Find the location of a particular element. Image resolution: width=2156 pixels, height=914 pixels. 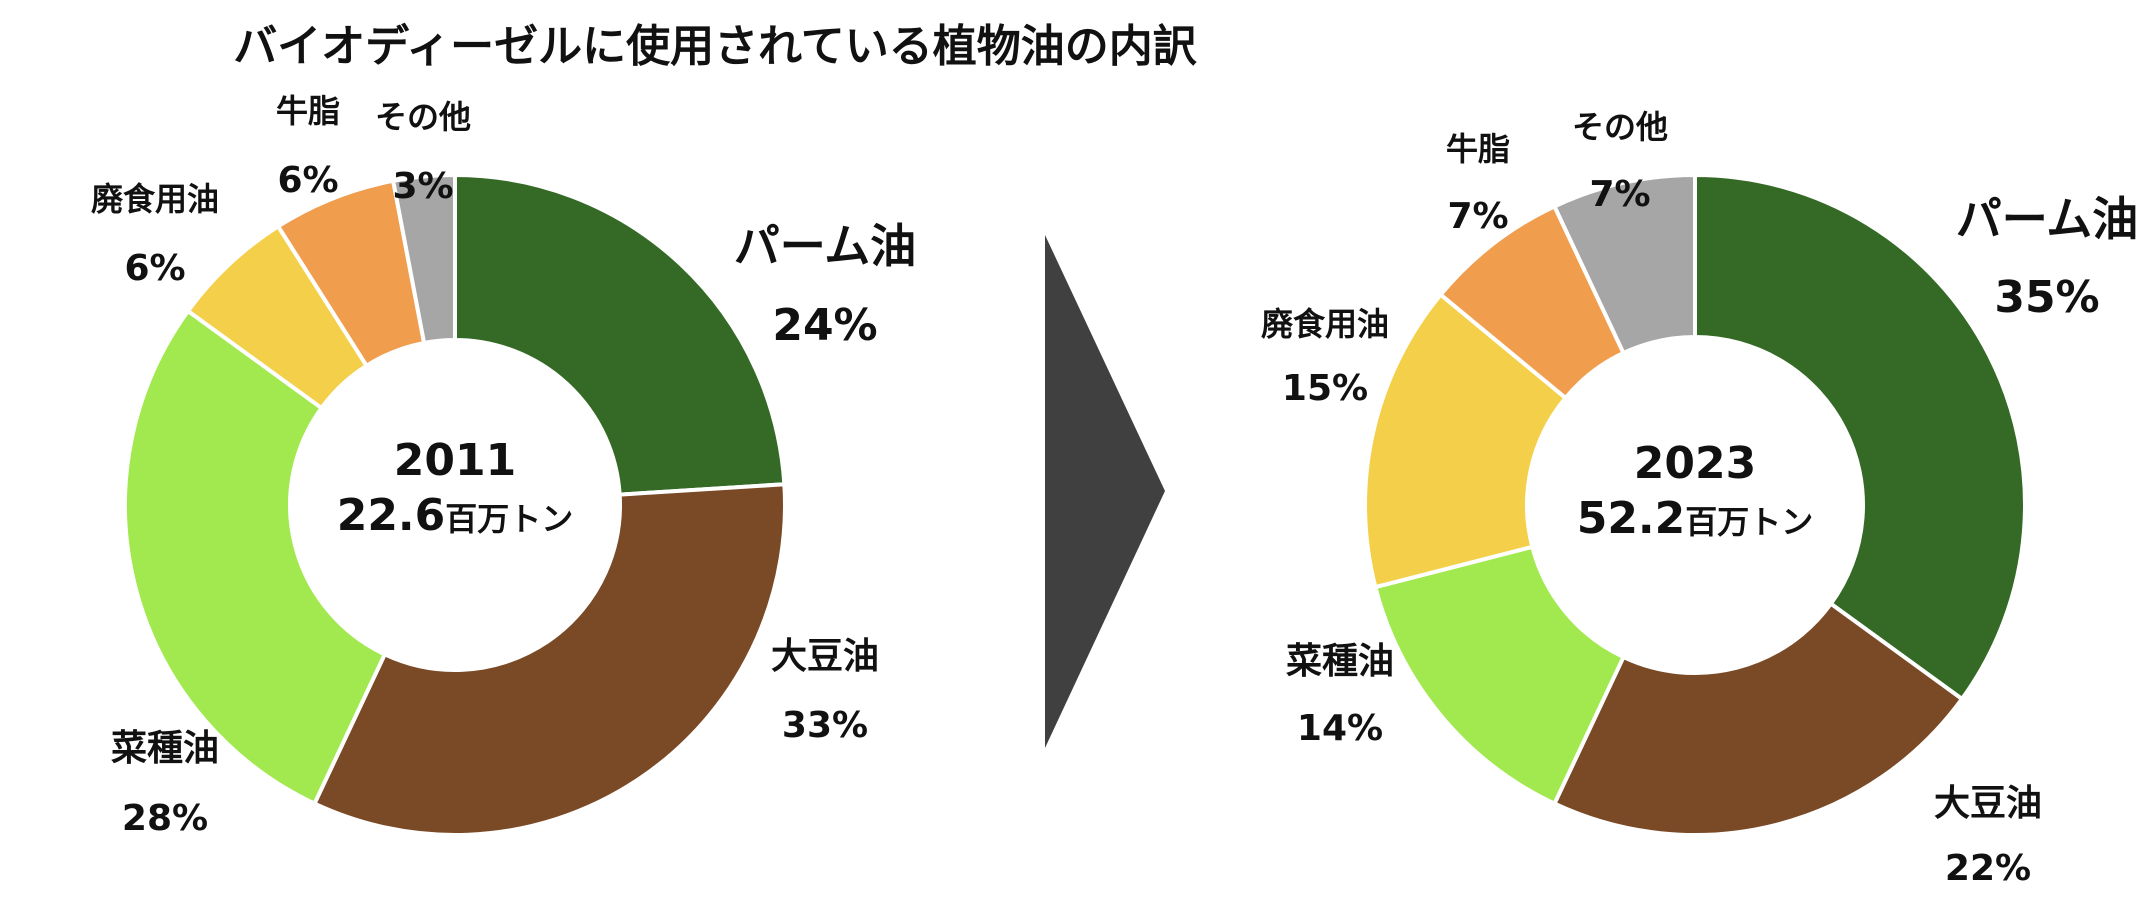

slice-label-2023-tallow: 牛脂 is located at coordinates (1478, 149).